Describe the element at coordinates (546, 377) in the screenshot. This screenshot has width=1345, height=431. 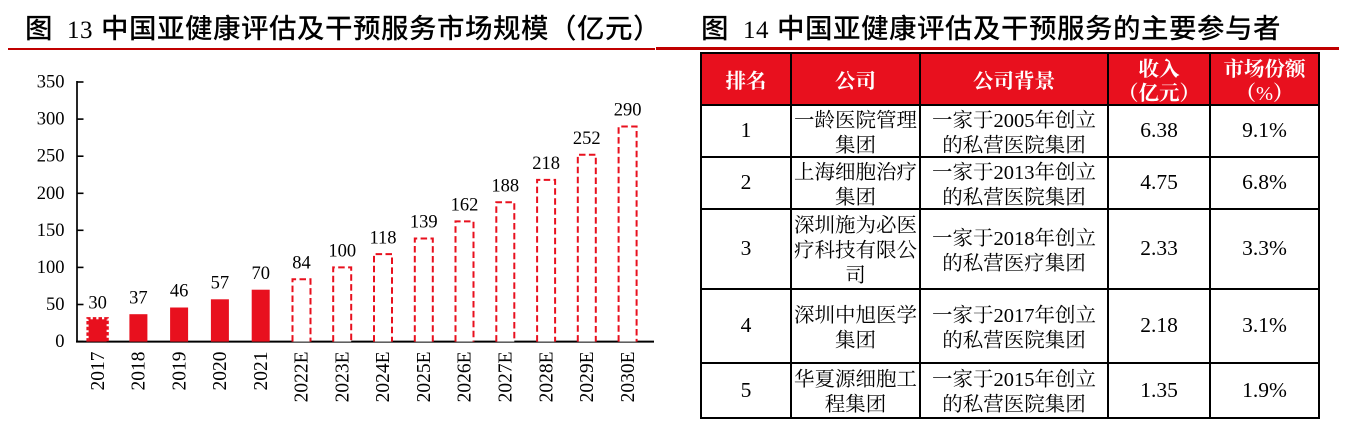
I see `svg-text: 2028E` at that location.